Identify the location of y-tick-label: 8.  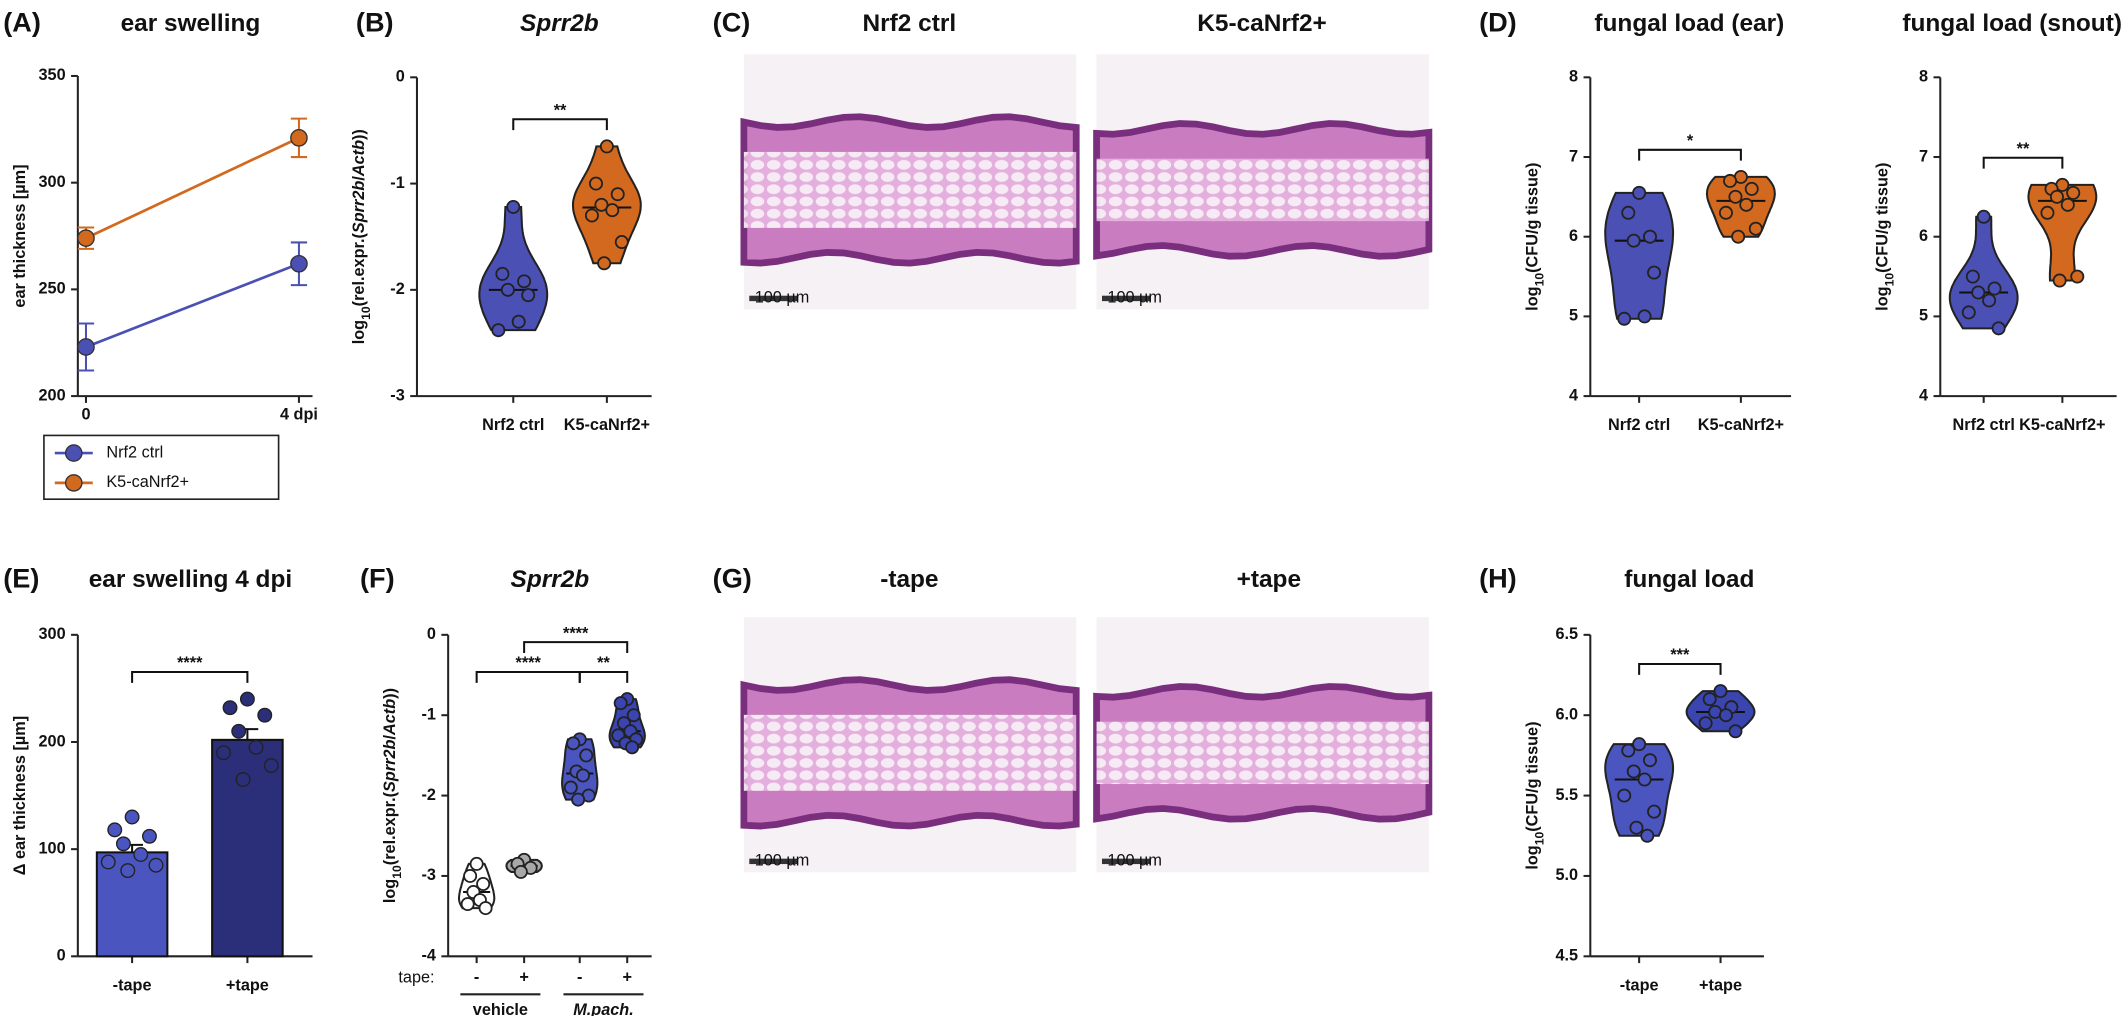
(1573, 77).